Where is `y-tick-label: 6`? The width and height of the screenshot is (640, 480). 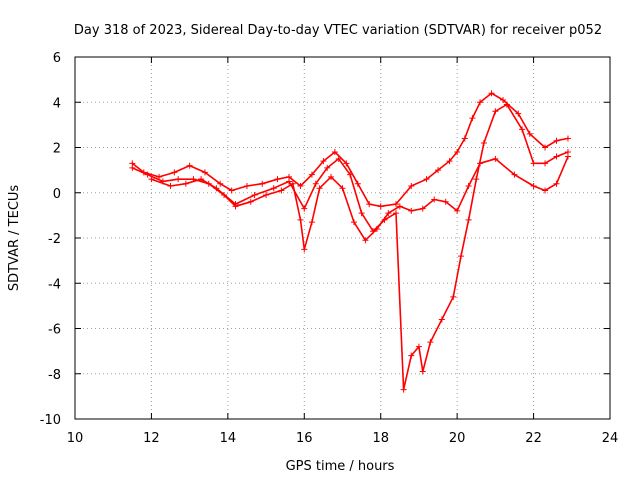
y-tick-label: 6 is located at coordinates (57, 58).